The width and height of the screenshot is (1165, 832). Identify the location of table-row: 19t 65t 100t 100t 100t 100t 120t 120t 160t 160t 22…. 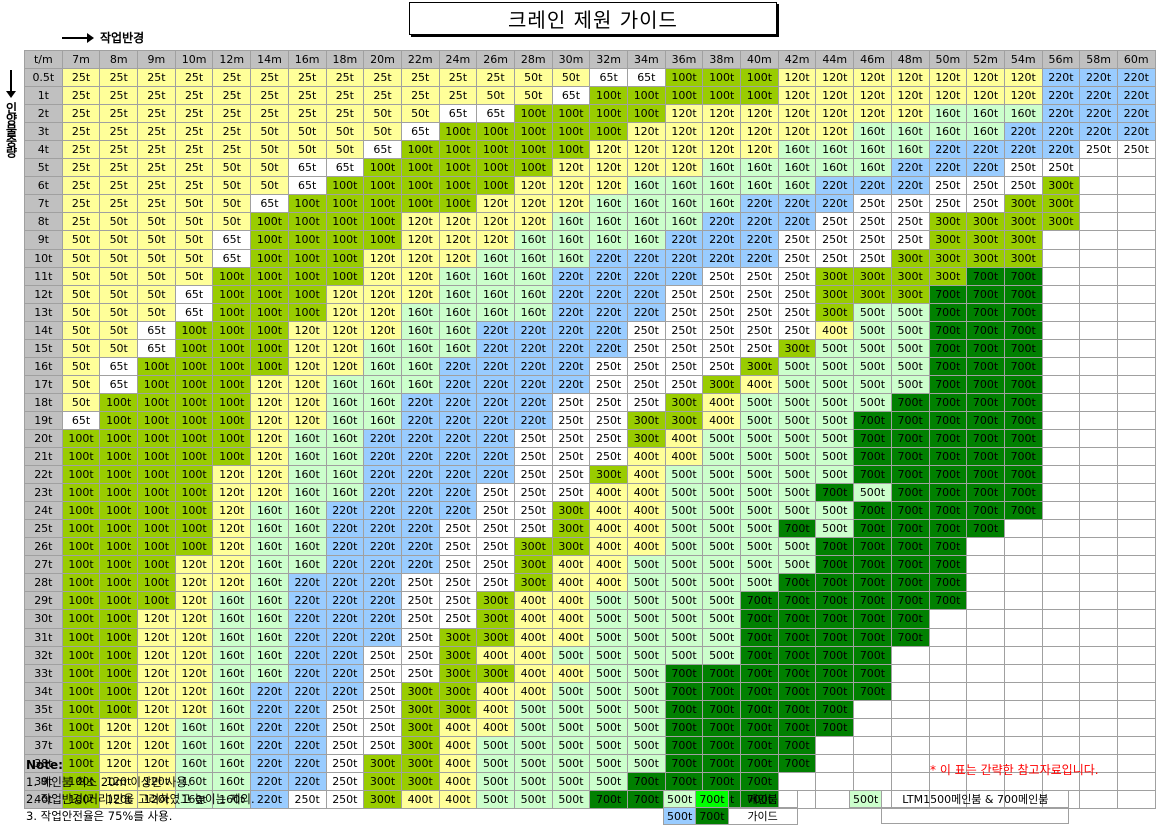
(590, 420).